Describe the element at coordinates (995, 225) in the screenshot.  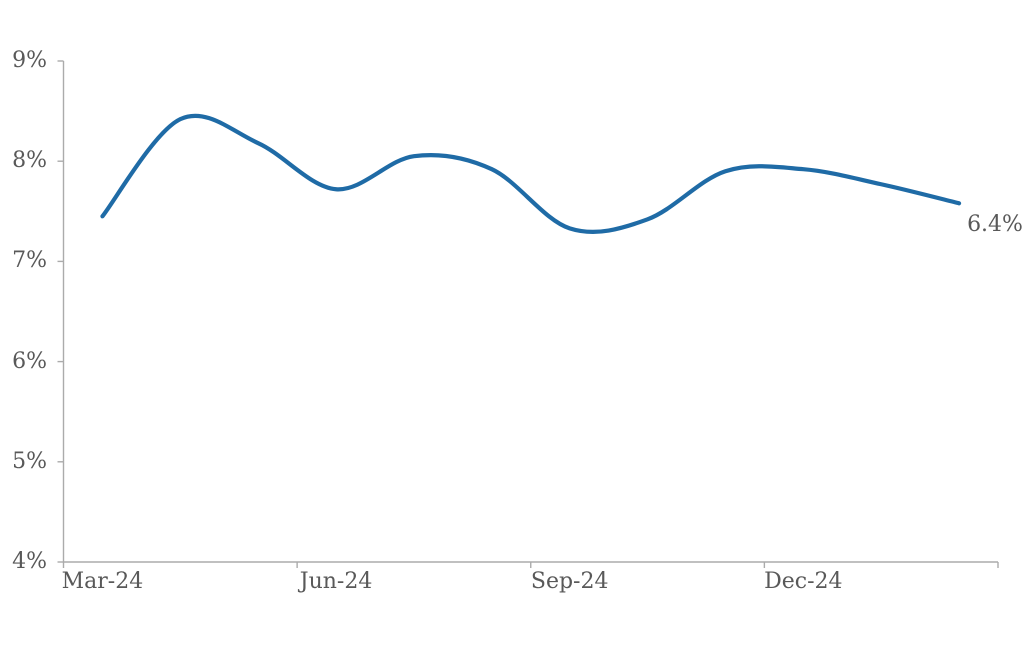
I see `series-end-label: 6.4%` at that location.